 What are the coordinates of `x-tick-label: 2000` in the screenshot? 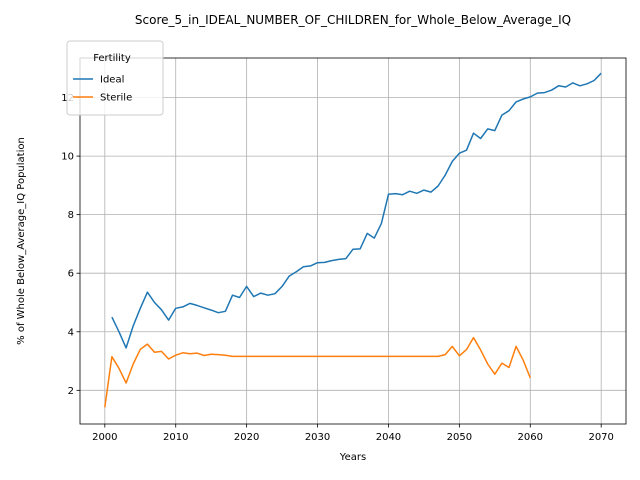 It's located at (104, 437).